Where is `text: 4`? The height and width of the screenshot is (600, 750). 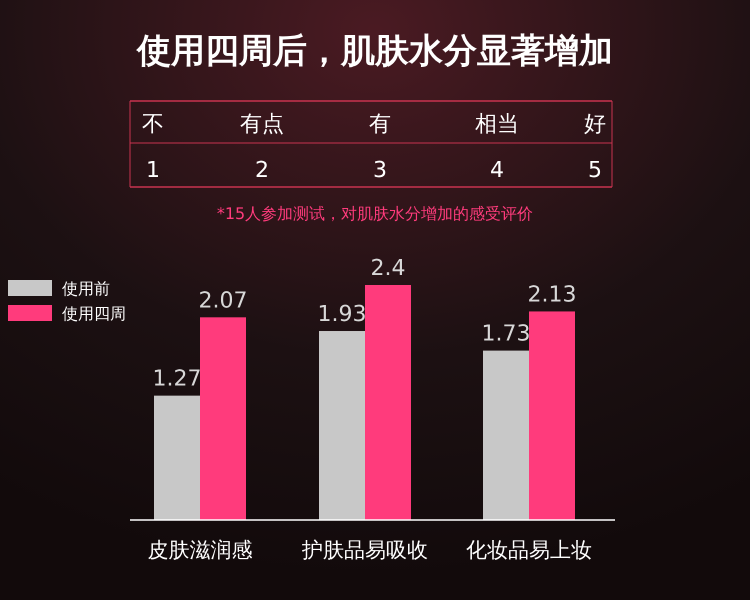 text: 4 is located at coordinates (497, 170).